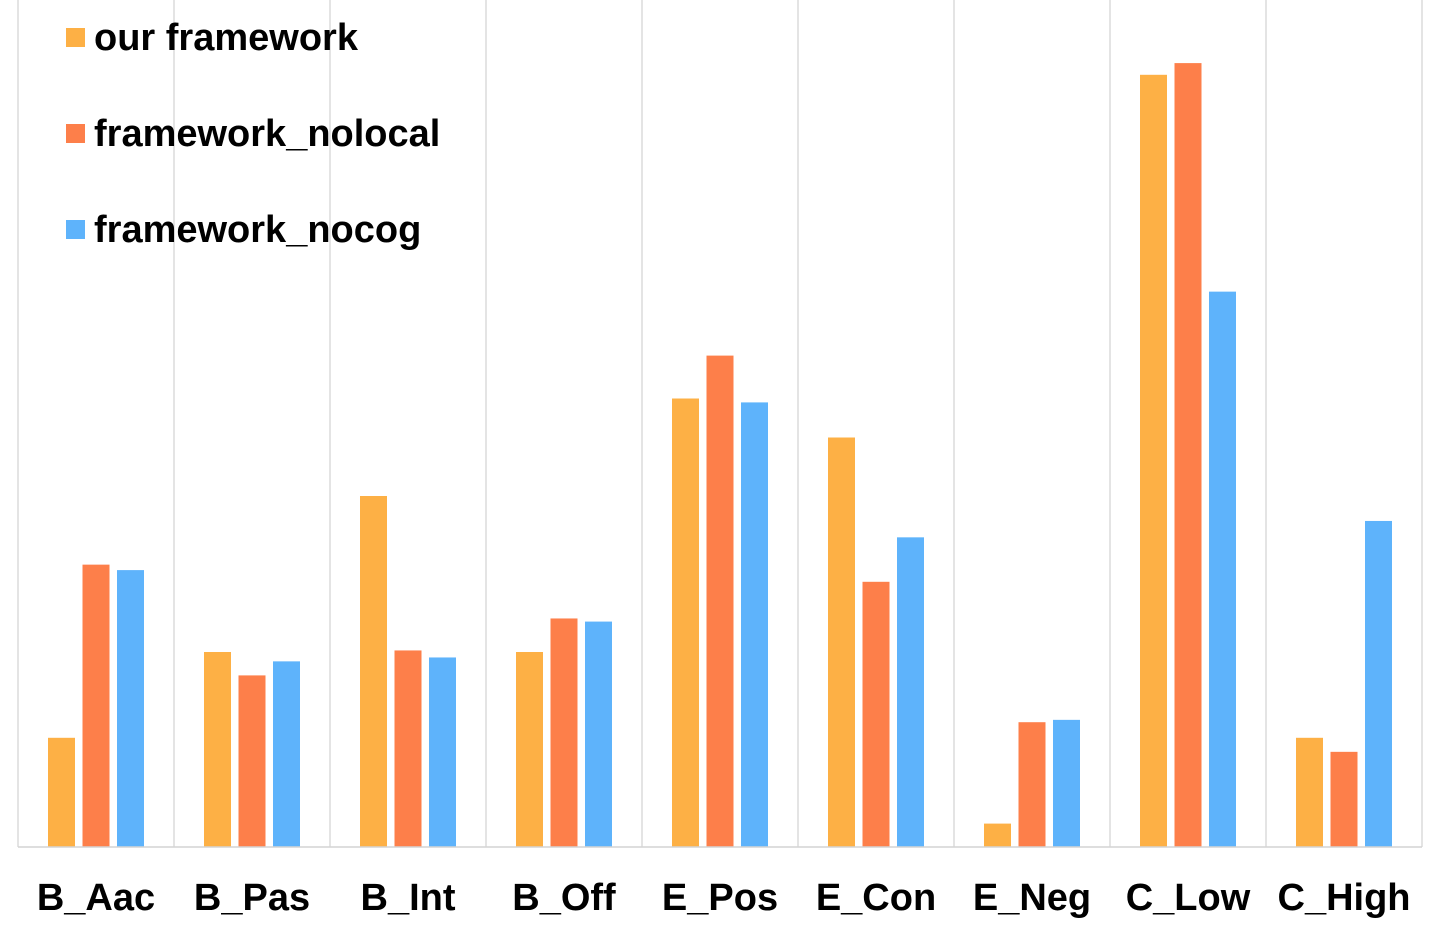 The image size is (1437, 935). I want to click on x-tick-label: E_Neg, so click(1032, 898).